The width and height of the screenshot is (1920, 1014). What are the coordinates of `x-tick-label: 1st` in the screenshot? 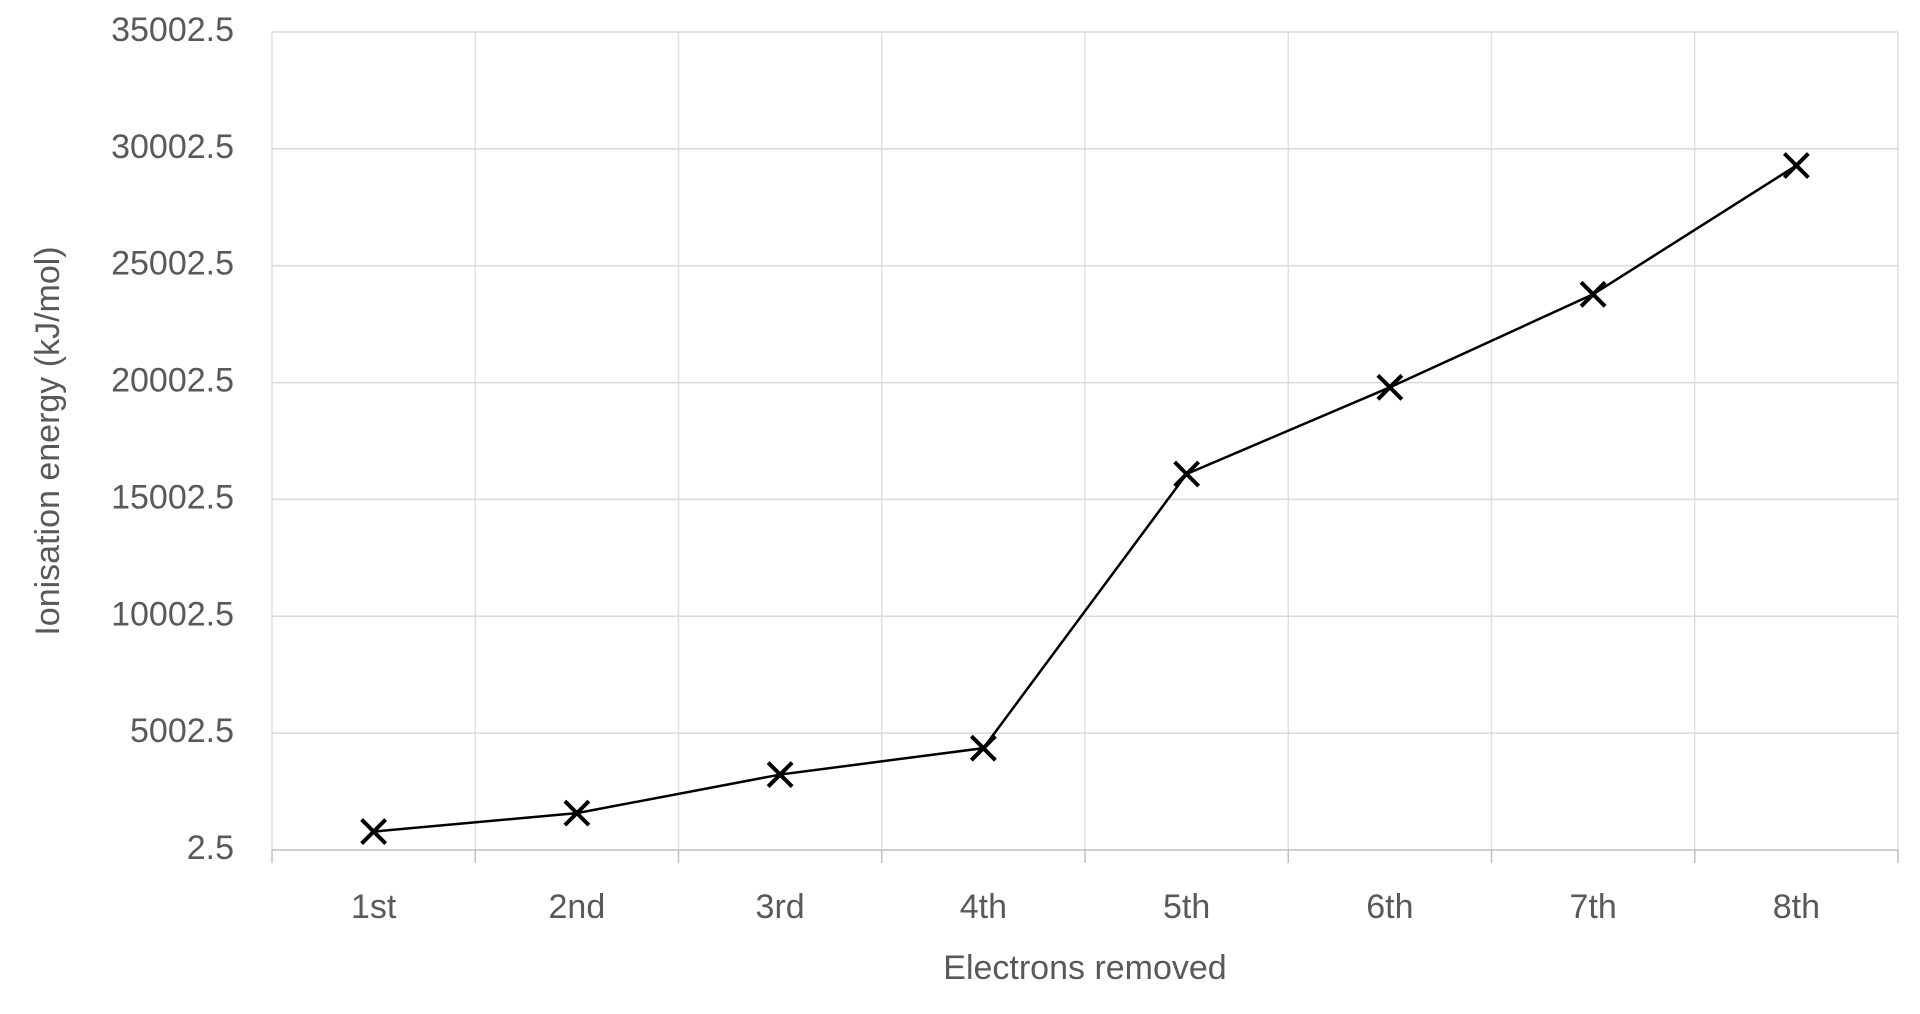 It's located at (374, 907).